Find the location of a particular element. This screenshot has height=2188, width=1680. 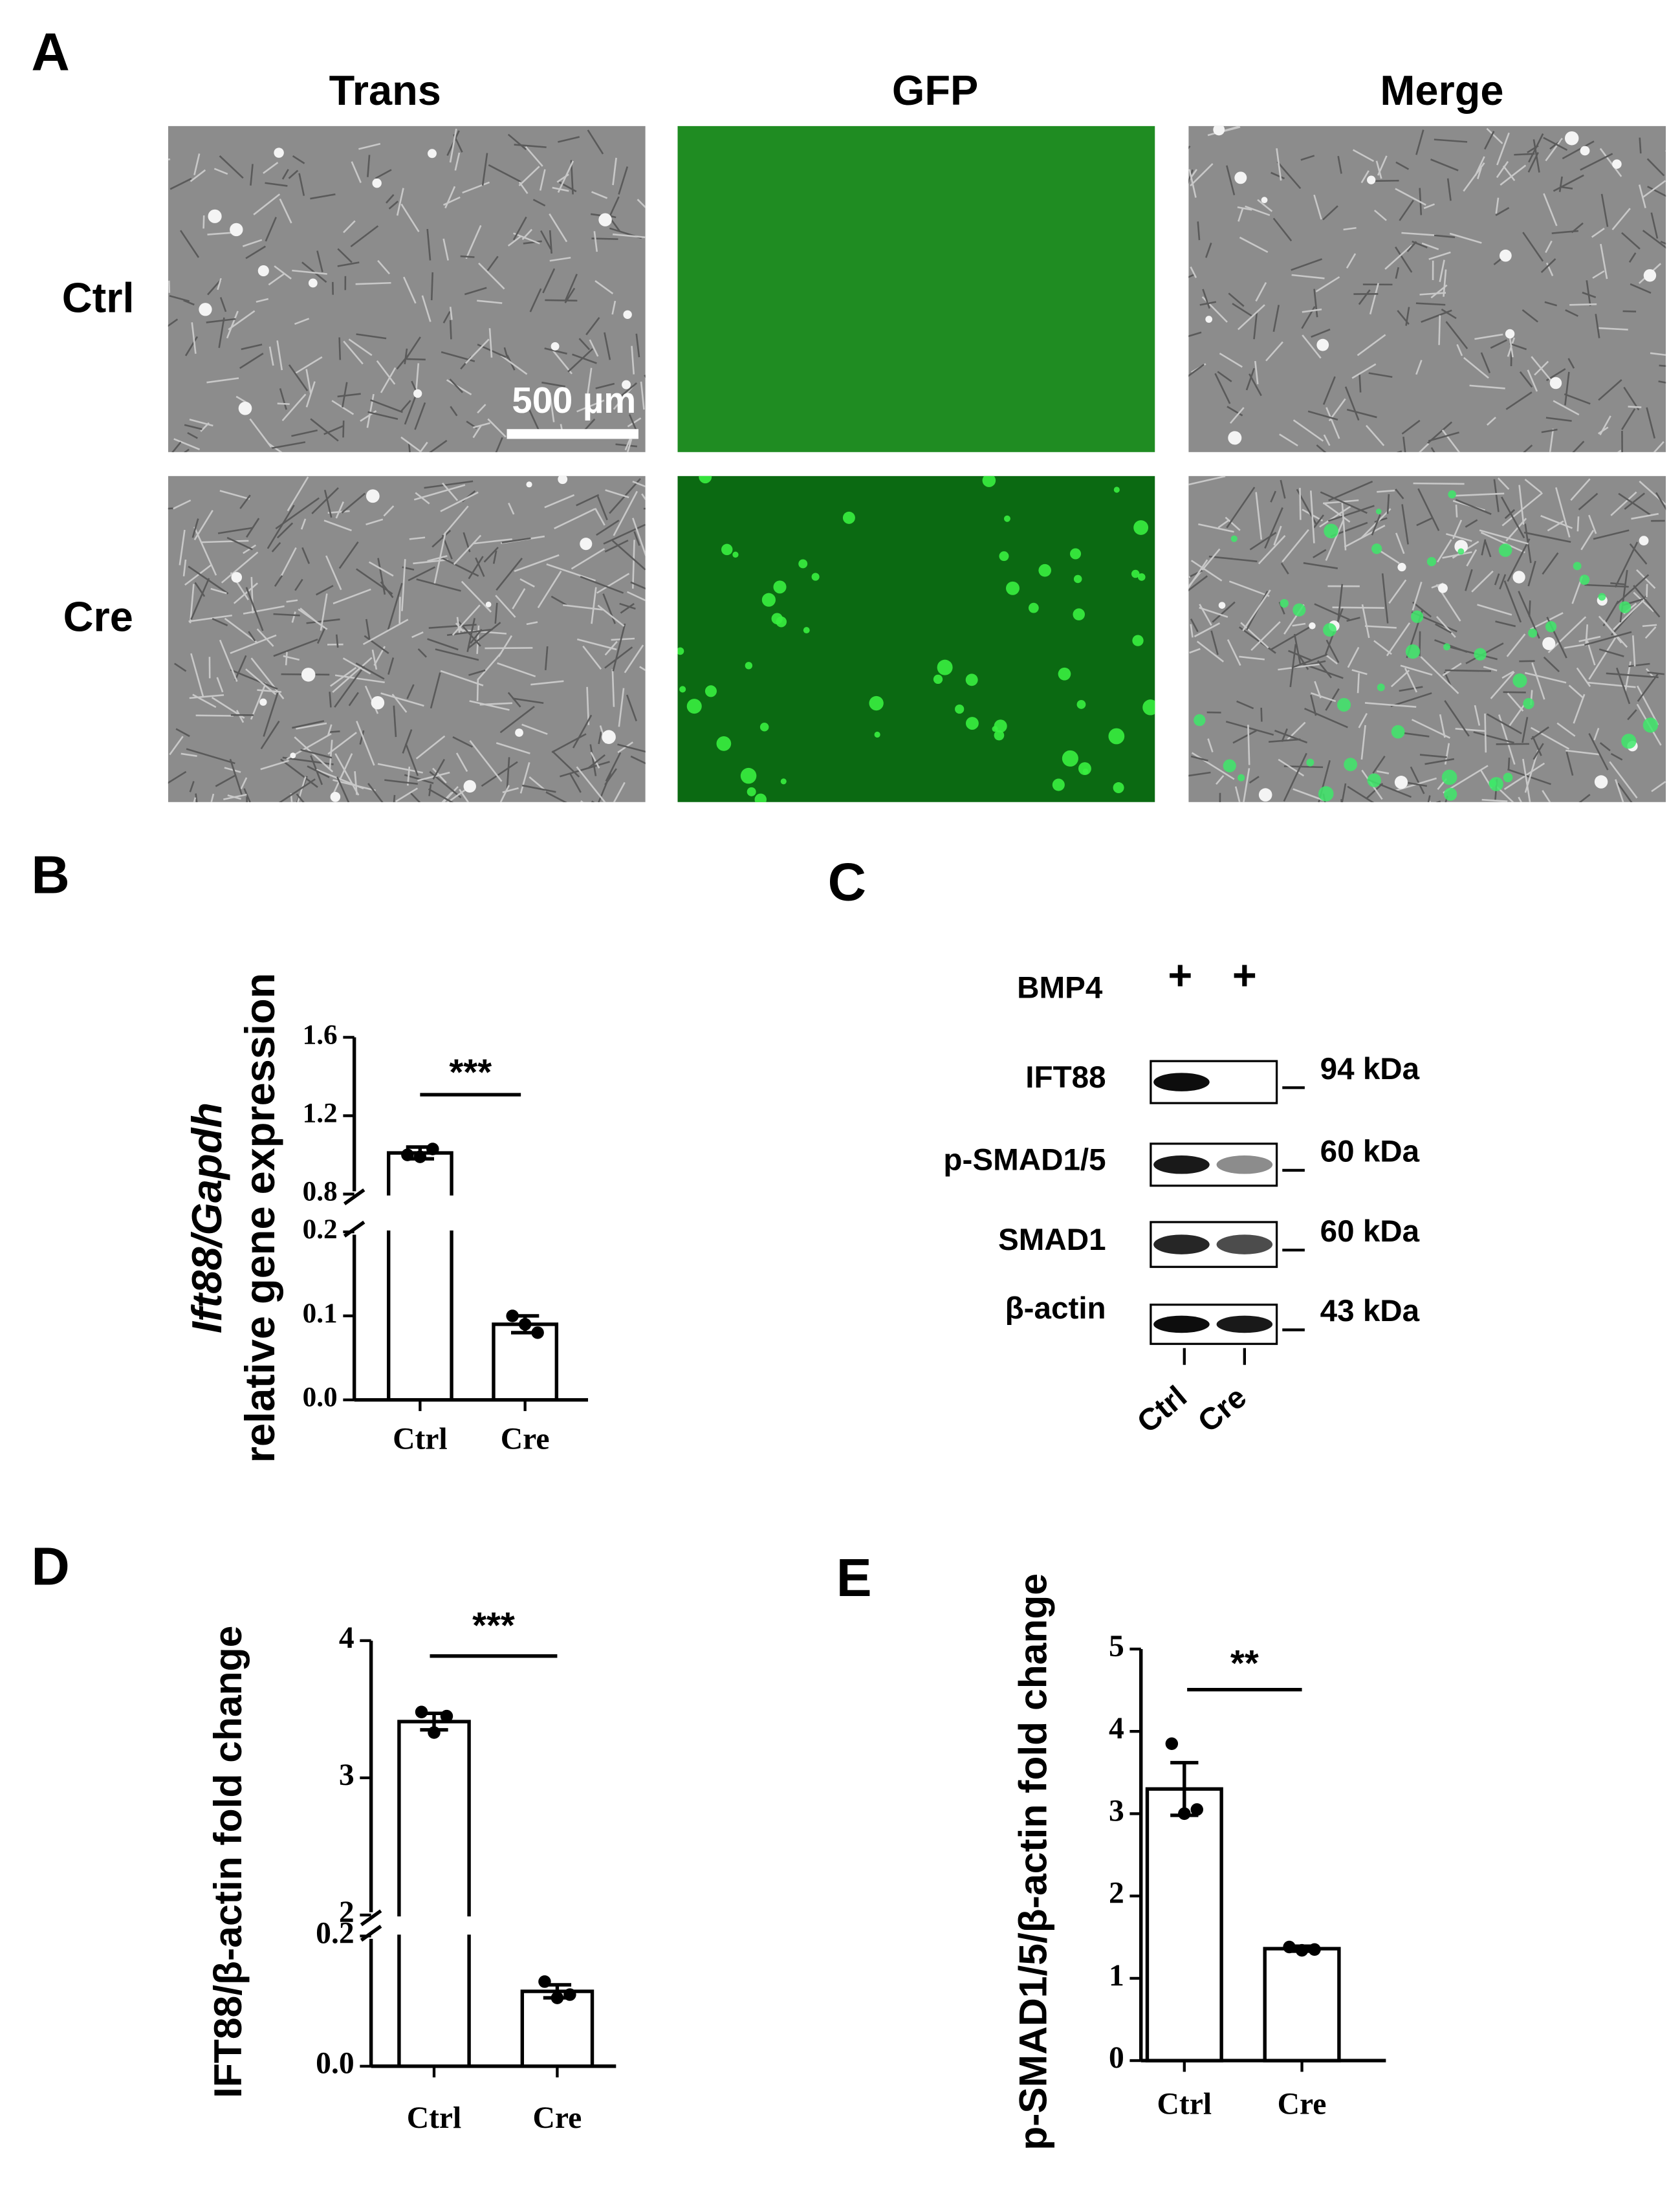

x-tick-label: Cre is located at coordinates (1302, 2104).